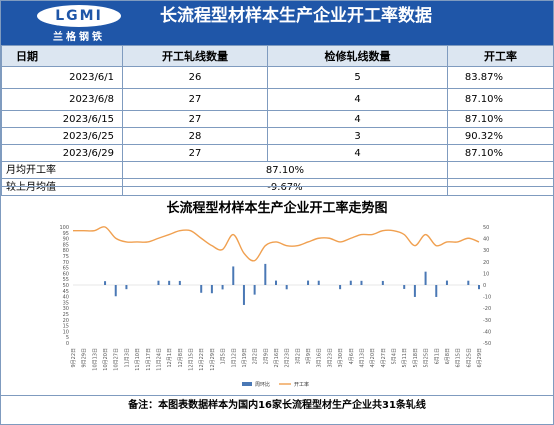 The width and height of the screenshot is (554, 425). I want to click on right-axis-tick-label: -30, so click(487, 321).